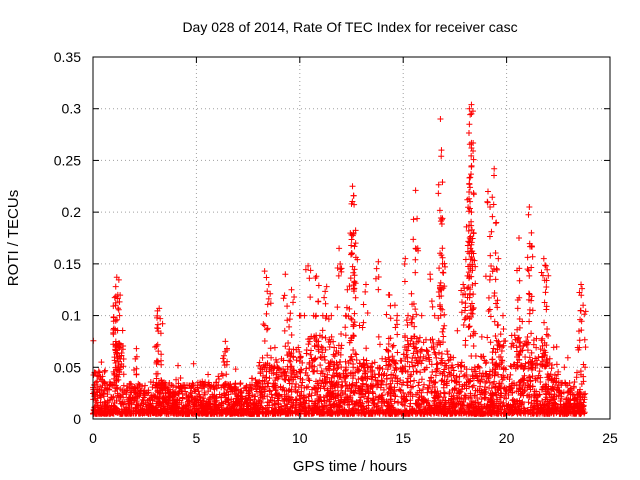 The width and height of the screenshot is (640, 480). What do you see at coordinates (93, 438) in the screenshot?
I see `x-tick-label: 0` at bounding box center [93, 438].